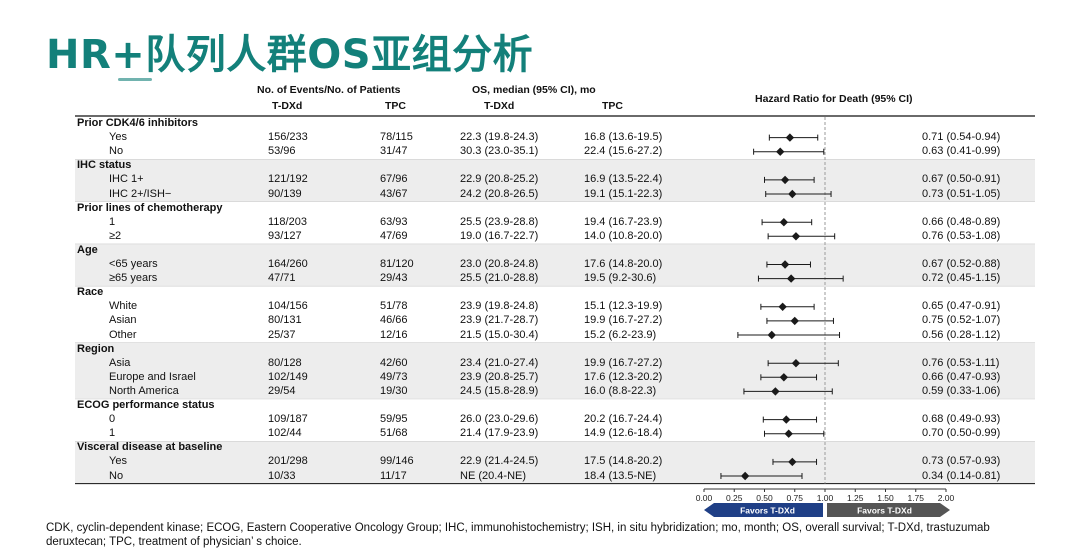 This screenshot has height=559, width=1080. What do you see at coordinates (499, 362) in the screenshot?
I see `tdxd-median-os: 23.4 (21.0-27.4)` at bounding box center [499, 362].